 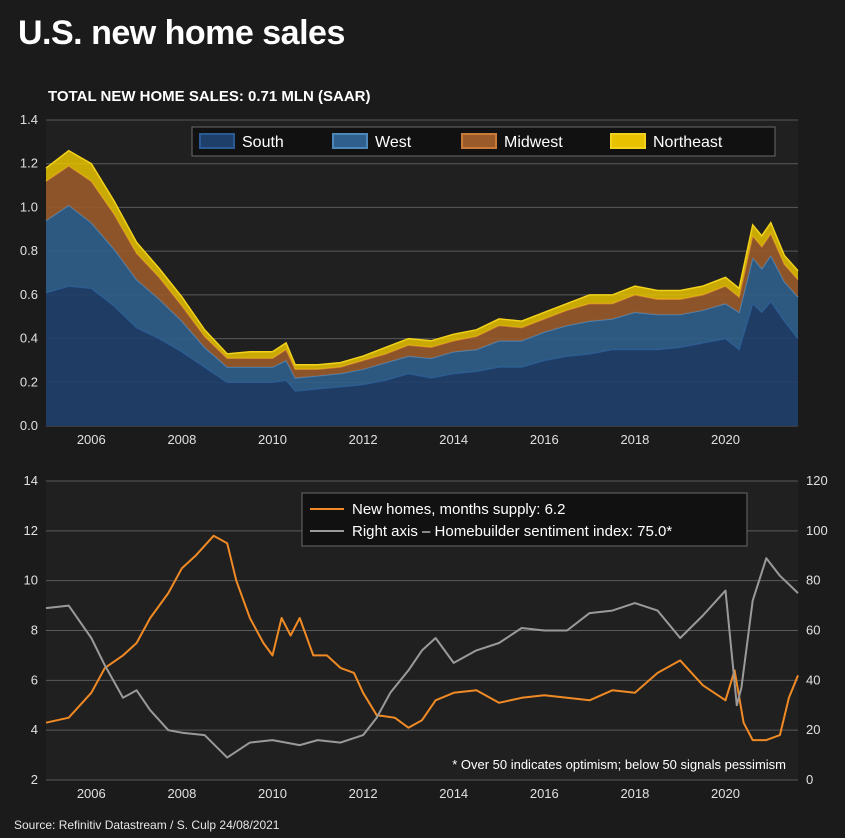 What do you see at coordinates (458, 509) in the screenshot?
I see `legend-label-supply: New homes, months supply: 6.2` at bounding box center [458, 509].